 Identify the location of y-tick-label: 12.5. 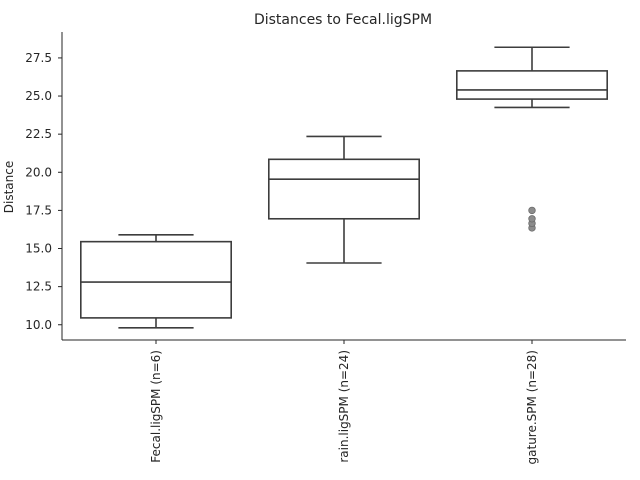
(38, 287).